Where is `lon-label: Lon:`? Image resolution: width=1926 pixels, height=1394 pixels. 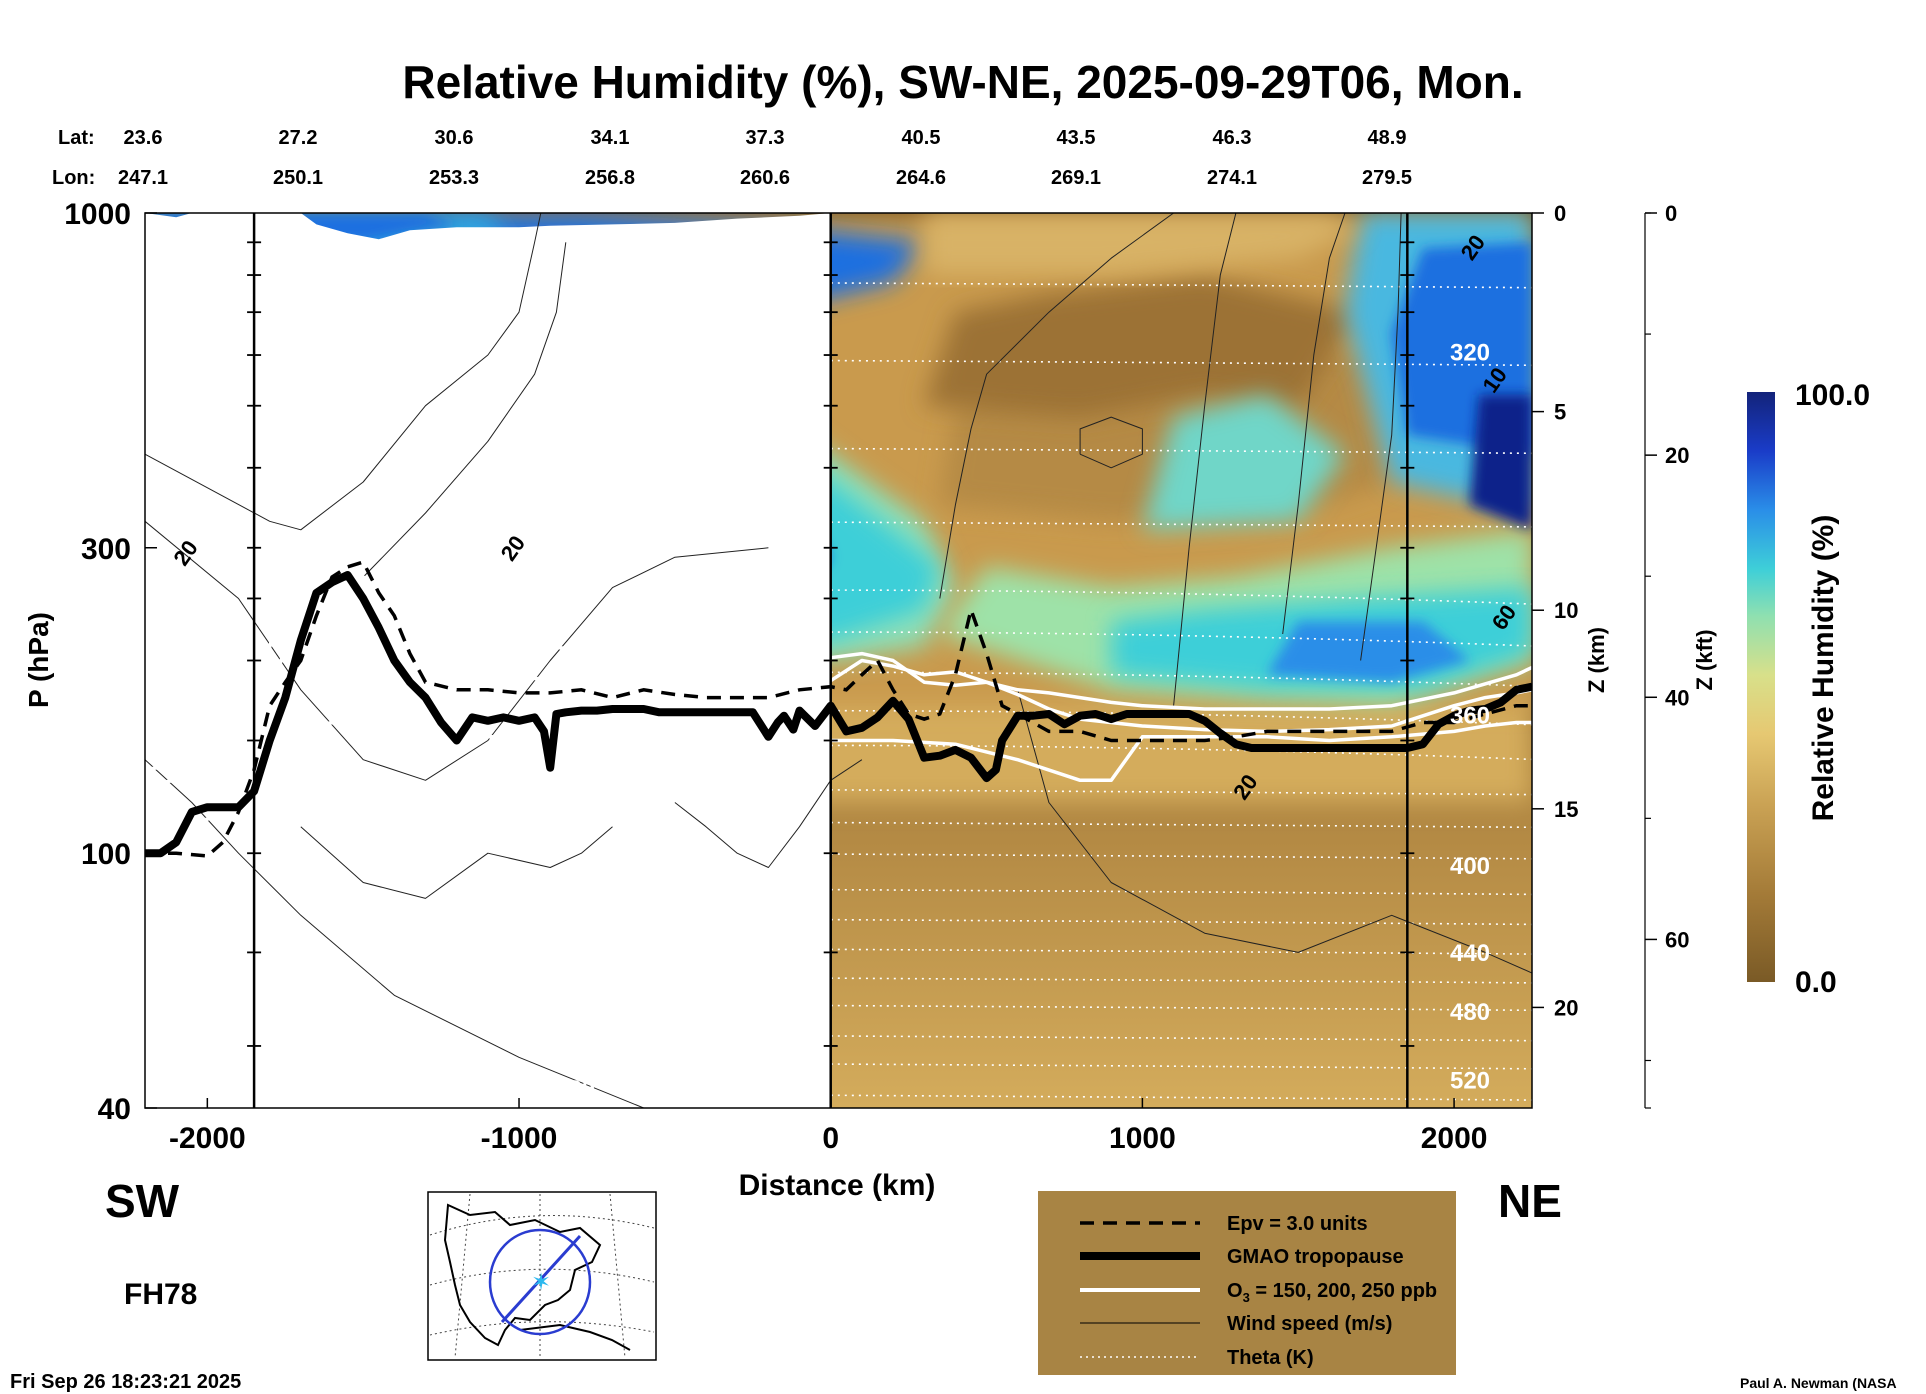 lon-label: Lon: is located at coordinates (73, 178).